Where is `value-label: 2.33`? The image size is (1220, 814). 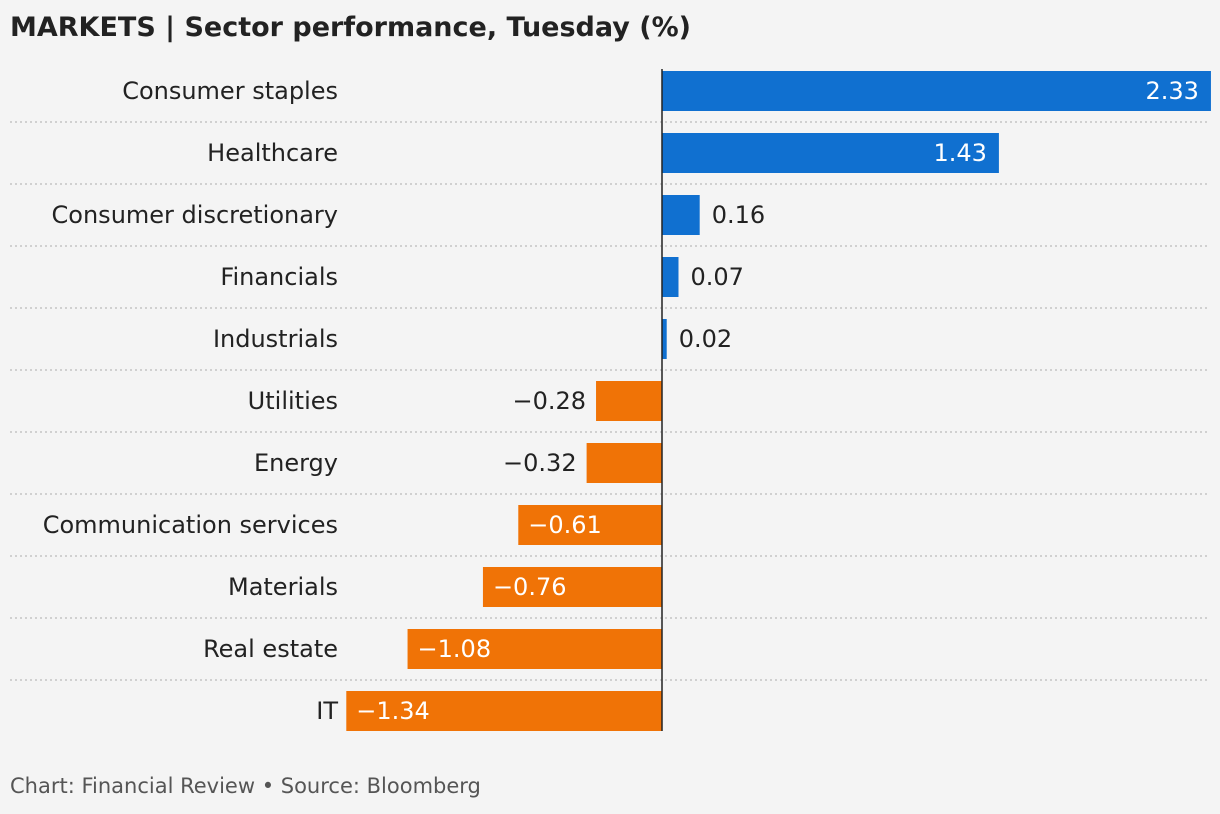
value-label: 2.33 is located at coordinates (1172, 91).